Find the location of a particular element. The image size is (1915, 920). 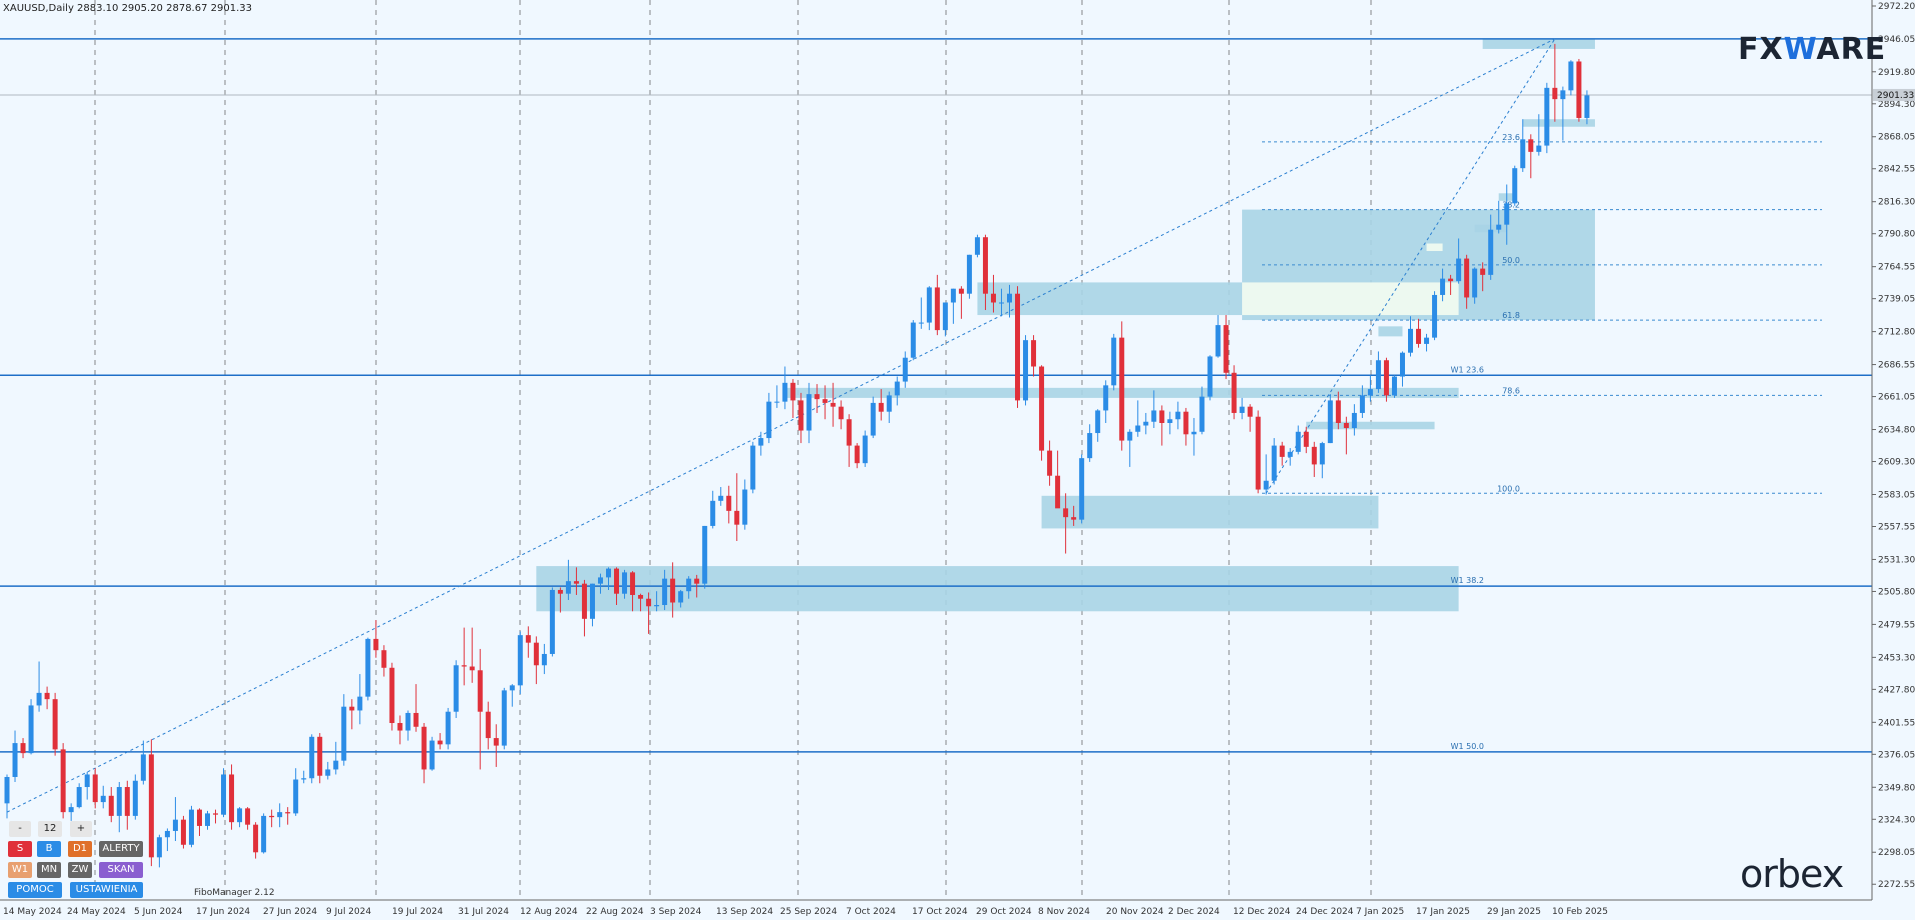

x-tick-label: 25 Sep 2024 is located at coordinates (808, 912).